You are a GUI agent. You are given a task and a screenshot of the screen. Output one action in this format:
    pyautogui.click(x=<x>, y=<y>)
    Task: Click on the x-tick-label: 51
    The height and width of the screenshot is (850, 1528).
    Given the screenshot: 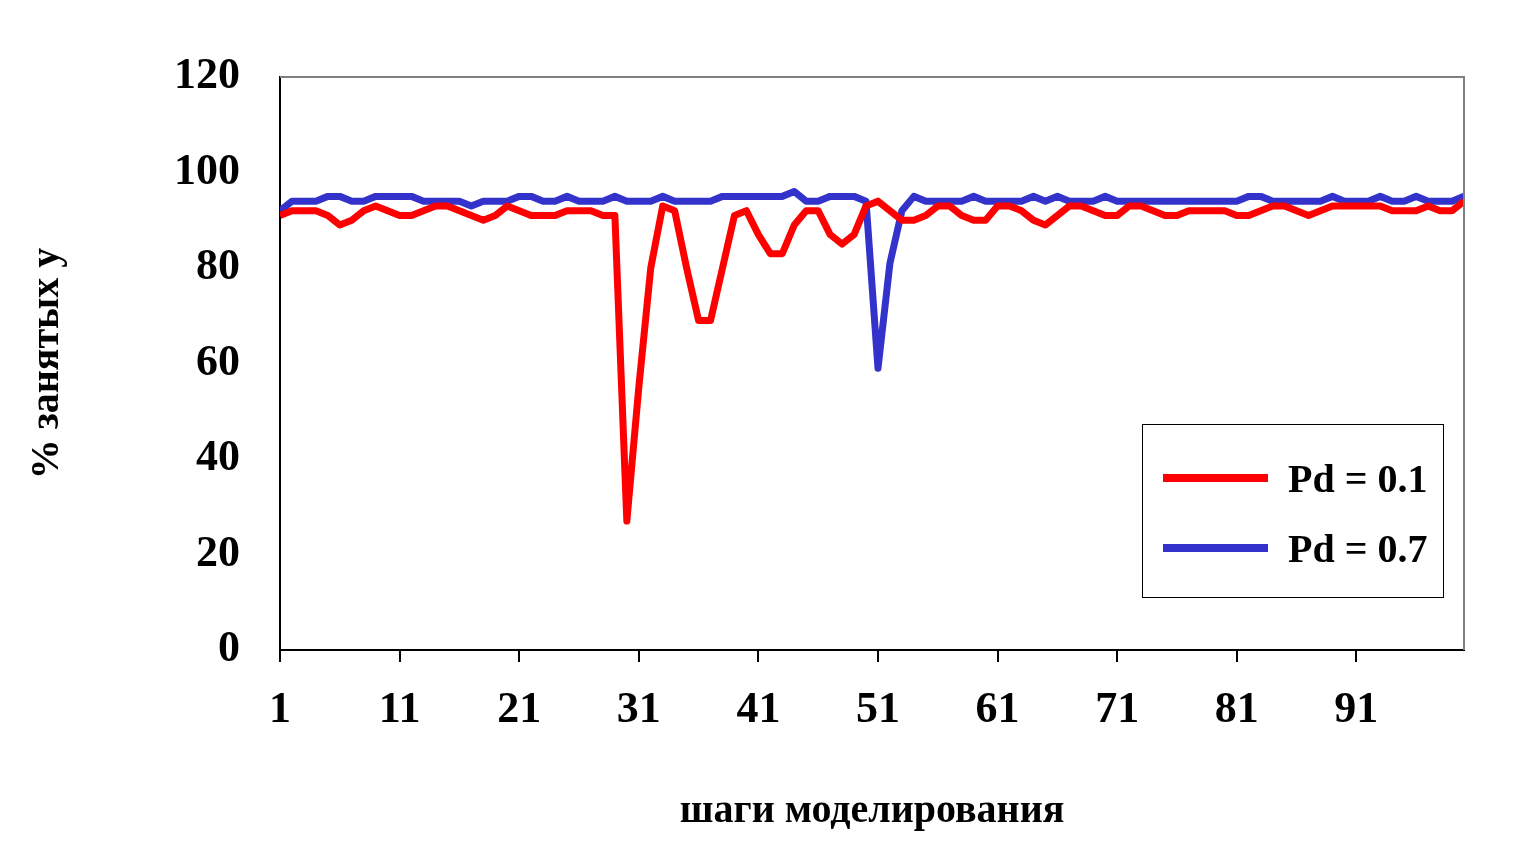 What is the action you would take?
    pyautogui.click(x=877, y=707)
    